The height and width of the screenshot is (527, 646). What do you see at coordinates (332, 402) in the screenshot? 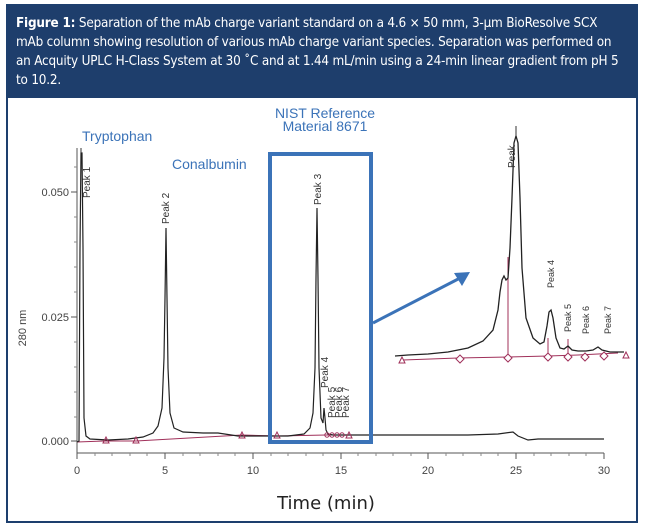
I see `peak-5-label: Peak 5` at bounding box center [332, 402].